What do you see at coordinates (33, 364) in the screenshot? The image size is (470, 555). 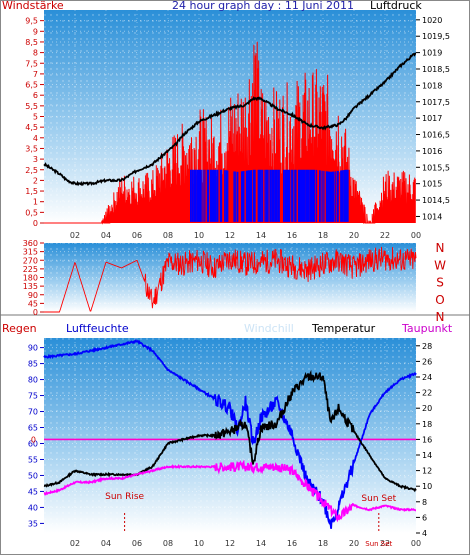 I see `humidity-tick-label: 85` at bounding box center [33, 364].